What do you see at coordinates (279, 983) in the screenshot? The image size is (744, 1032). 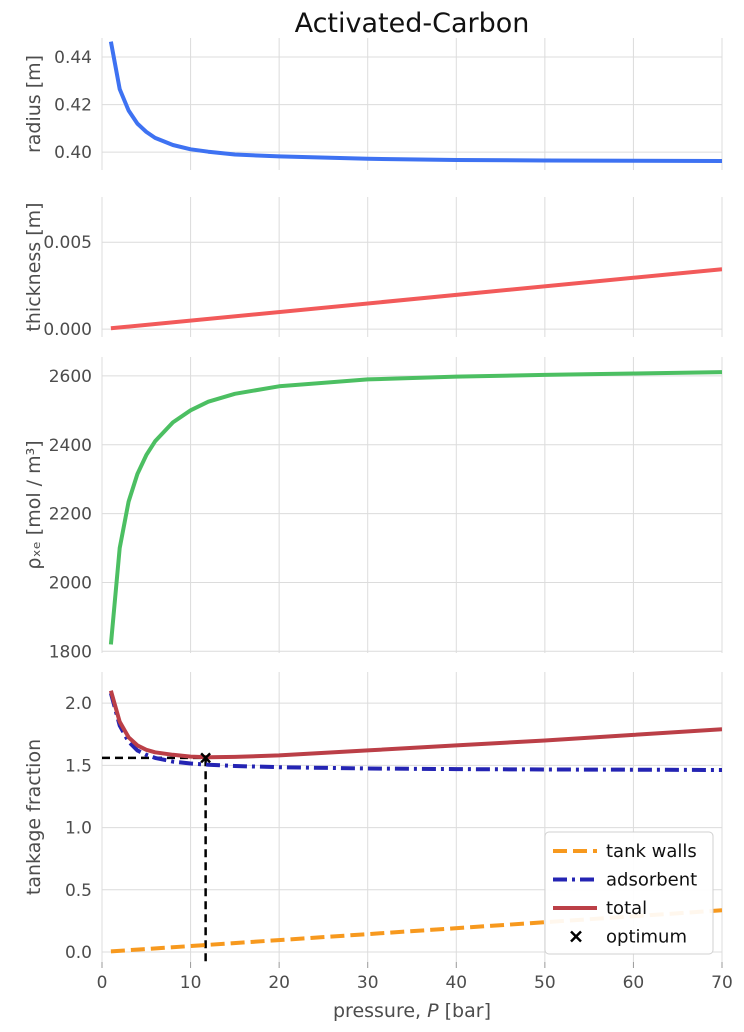 I see `x-tick-label: 20` at bounding box center [279, 983].